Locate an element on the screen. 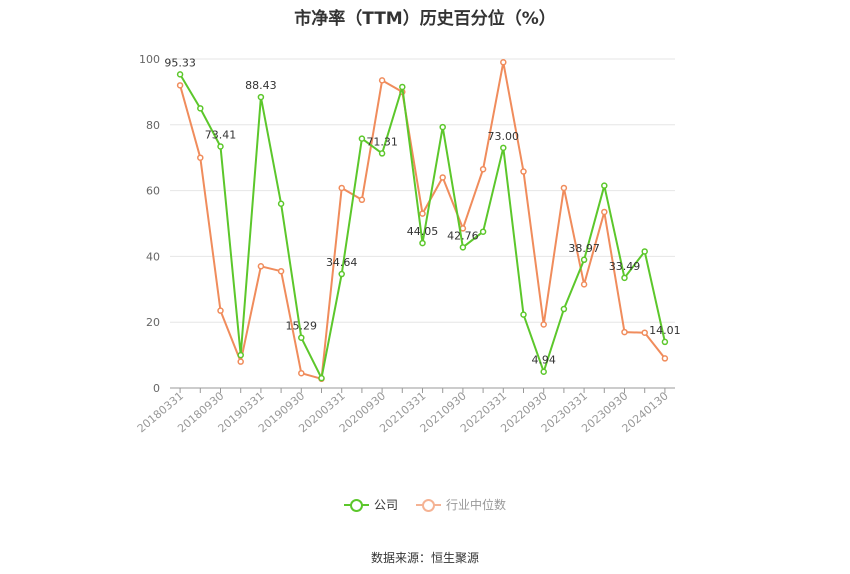  y-tick-label: 100 is located at coordinates (149, 59).